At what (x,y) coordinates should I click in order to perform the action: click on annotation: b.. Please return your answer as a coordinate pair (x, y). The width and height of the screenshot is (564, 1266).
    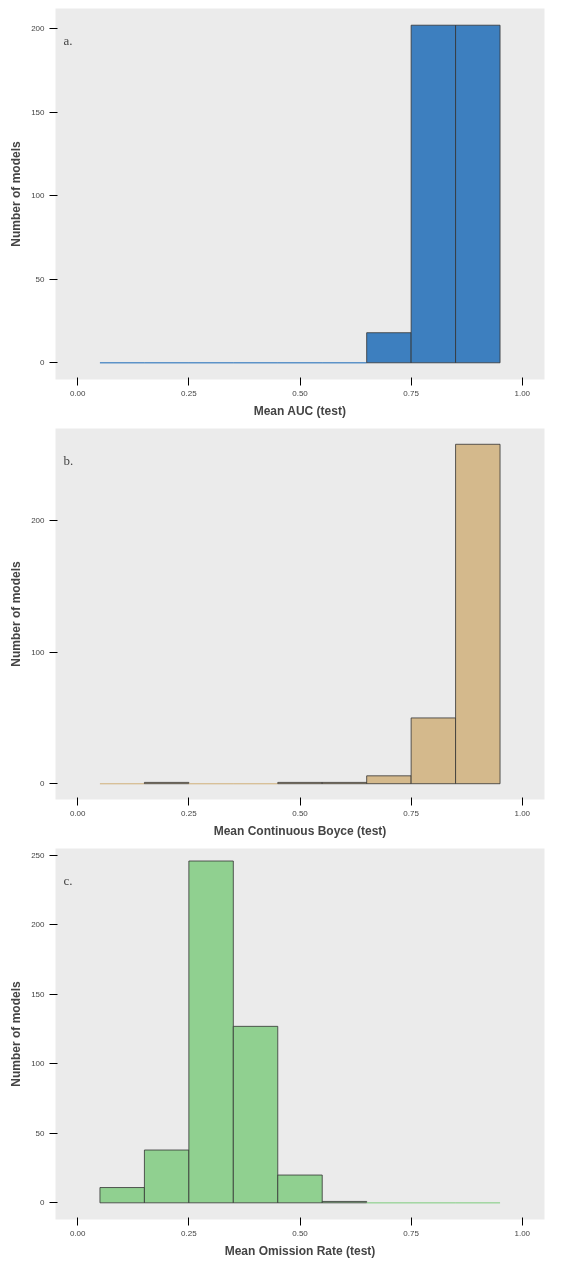
    Looking at the image, I should click on (68, 460).